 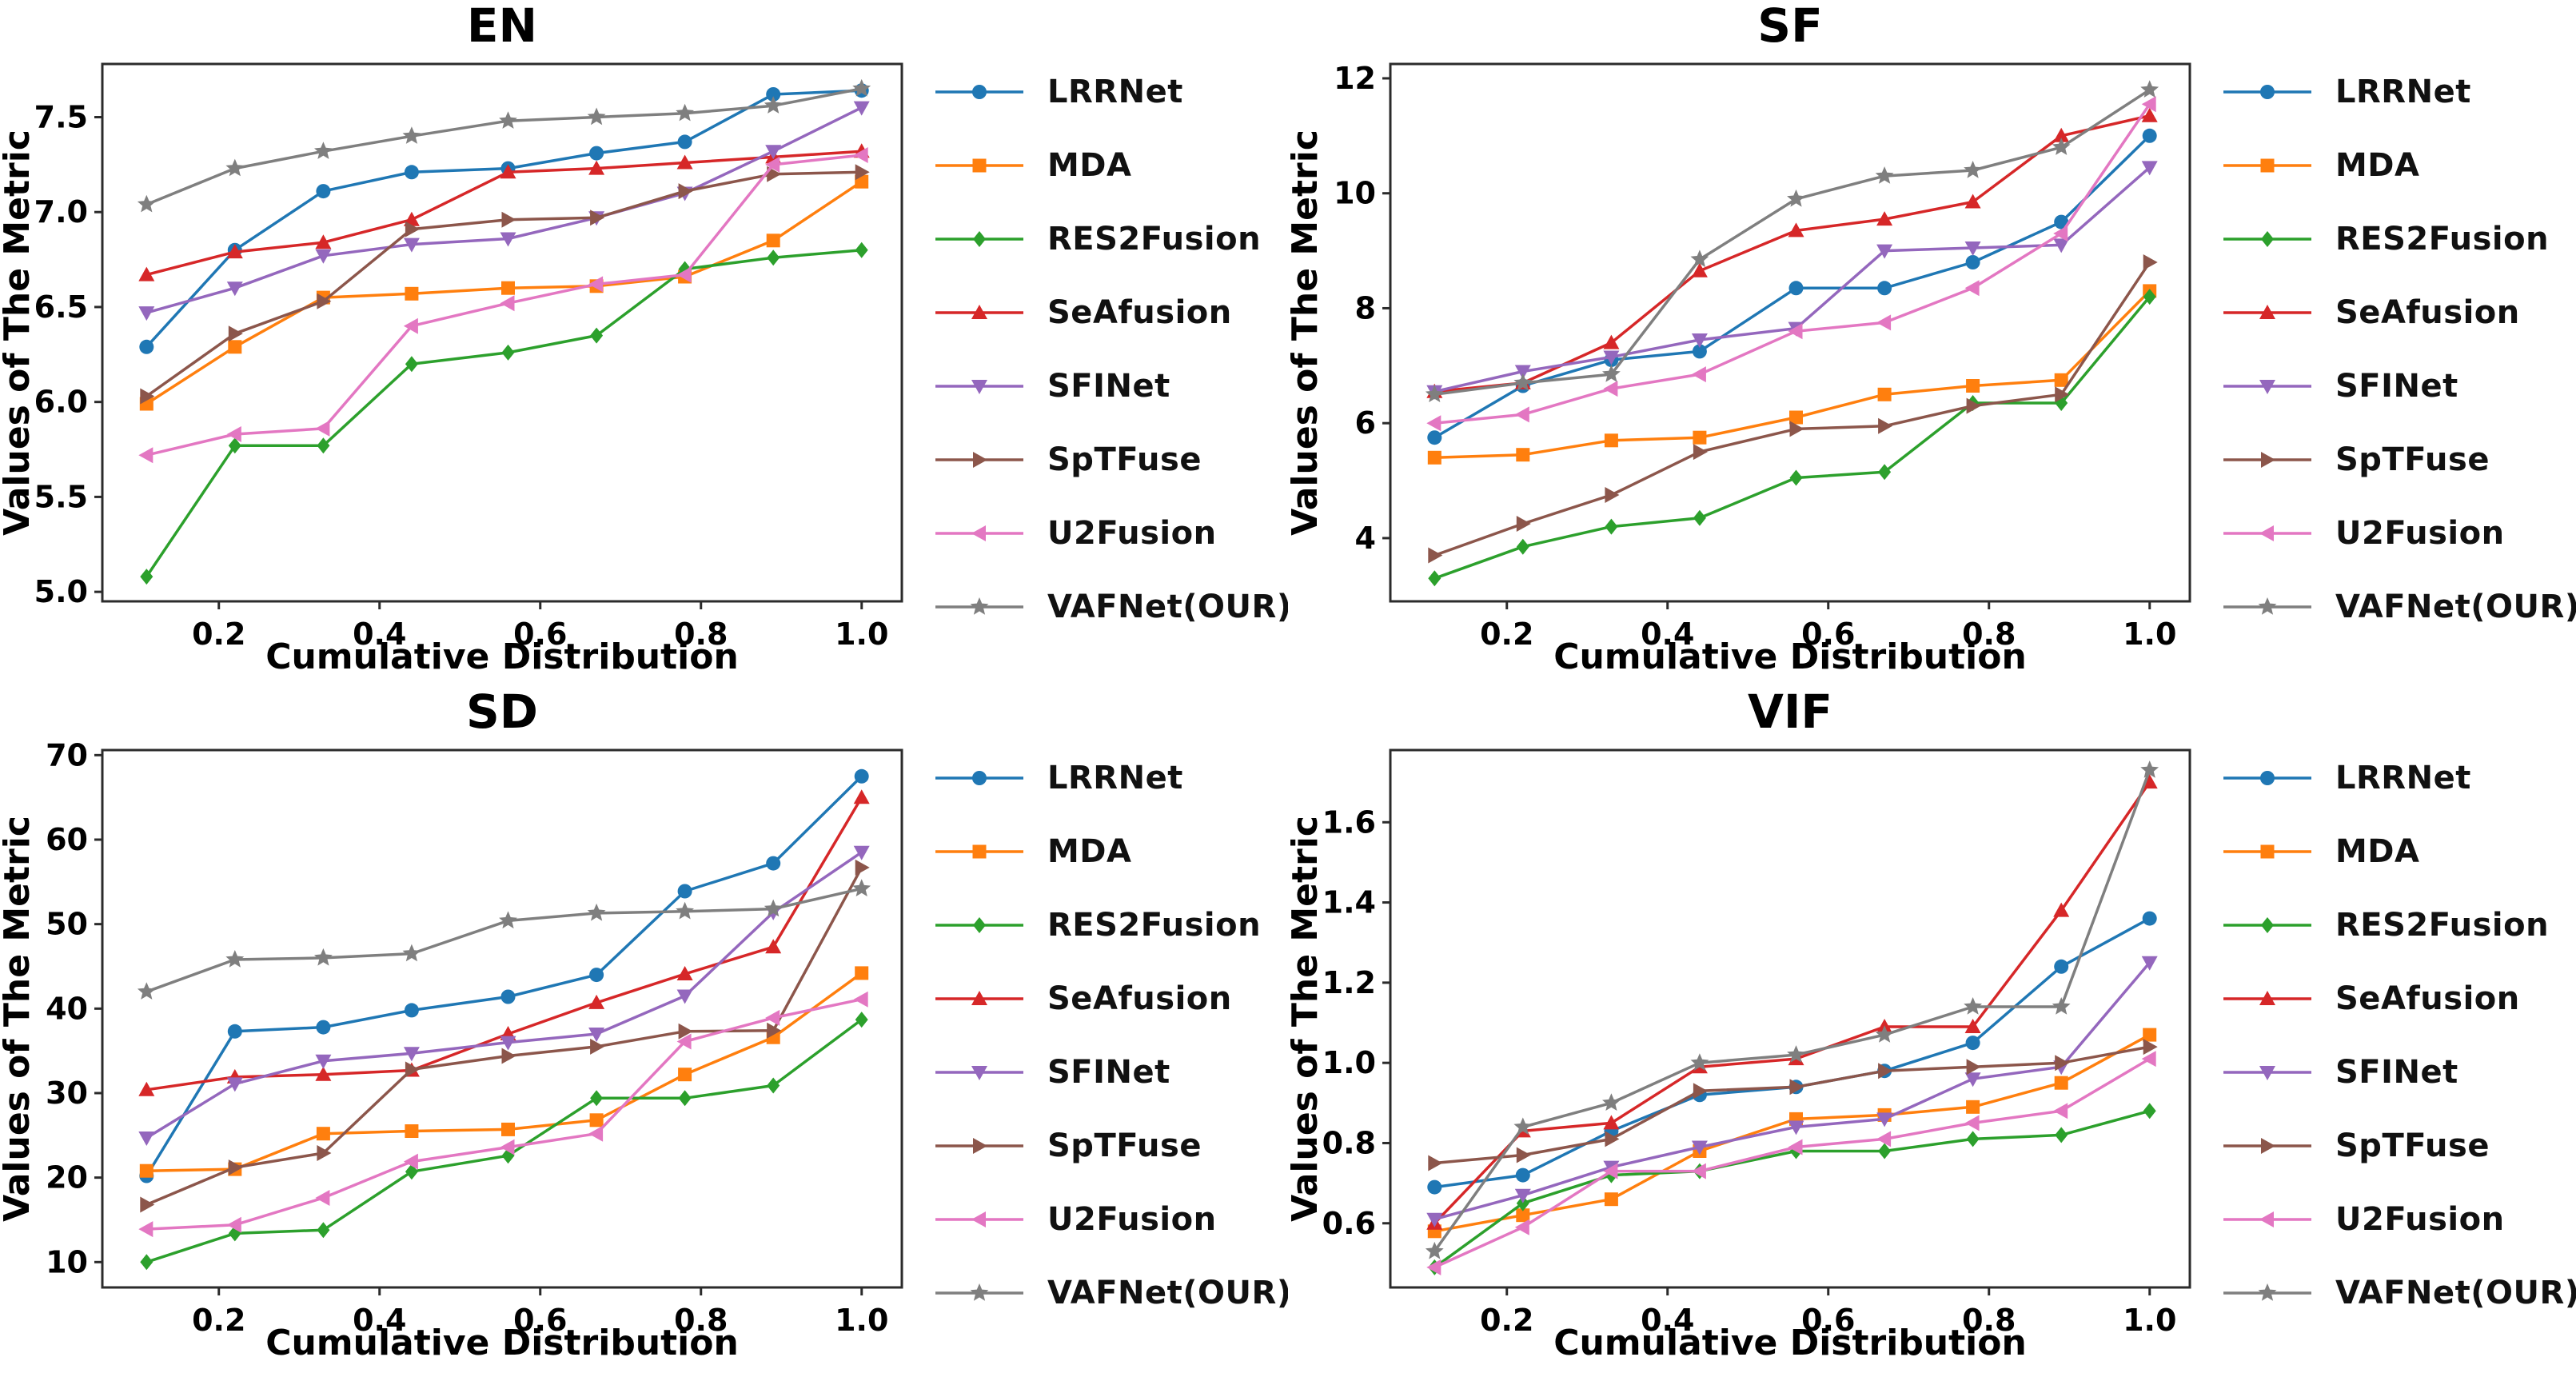 What do you see at coordinates (218, 634) in the screenshot?
I see `x-tick-label: 0.2` at bounding box center [218, 634].